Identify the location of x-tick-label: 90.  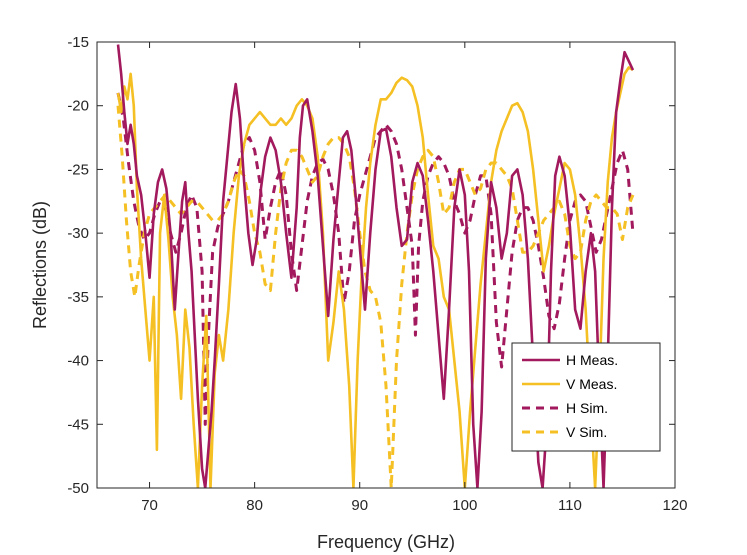
(359, 505).